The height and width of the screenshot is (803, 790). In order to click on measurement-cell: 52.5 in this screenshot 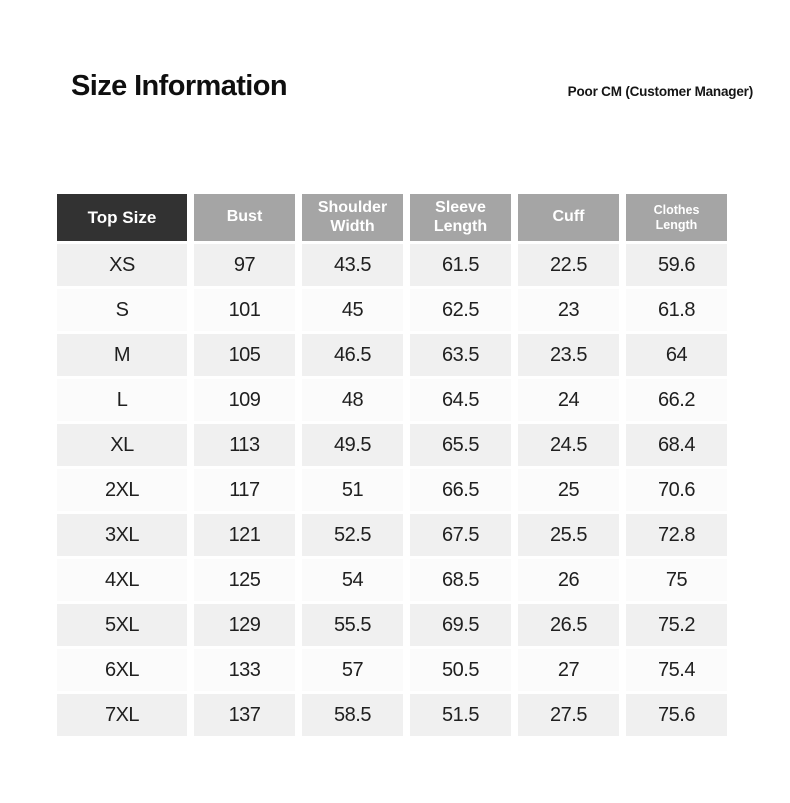, I will do `click(352, 535)`.